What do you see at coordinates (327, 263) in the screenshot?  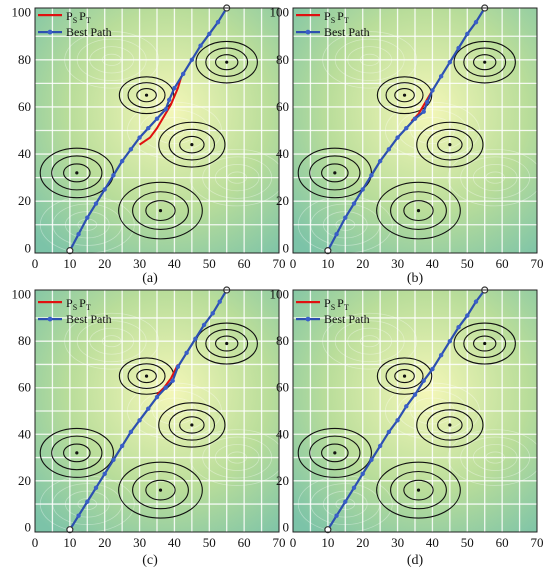 I see `x-tick-label: 10` at bounding box center [327, 263].